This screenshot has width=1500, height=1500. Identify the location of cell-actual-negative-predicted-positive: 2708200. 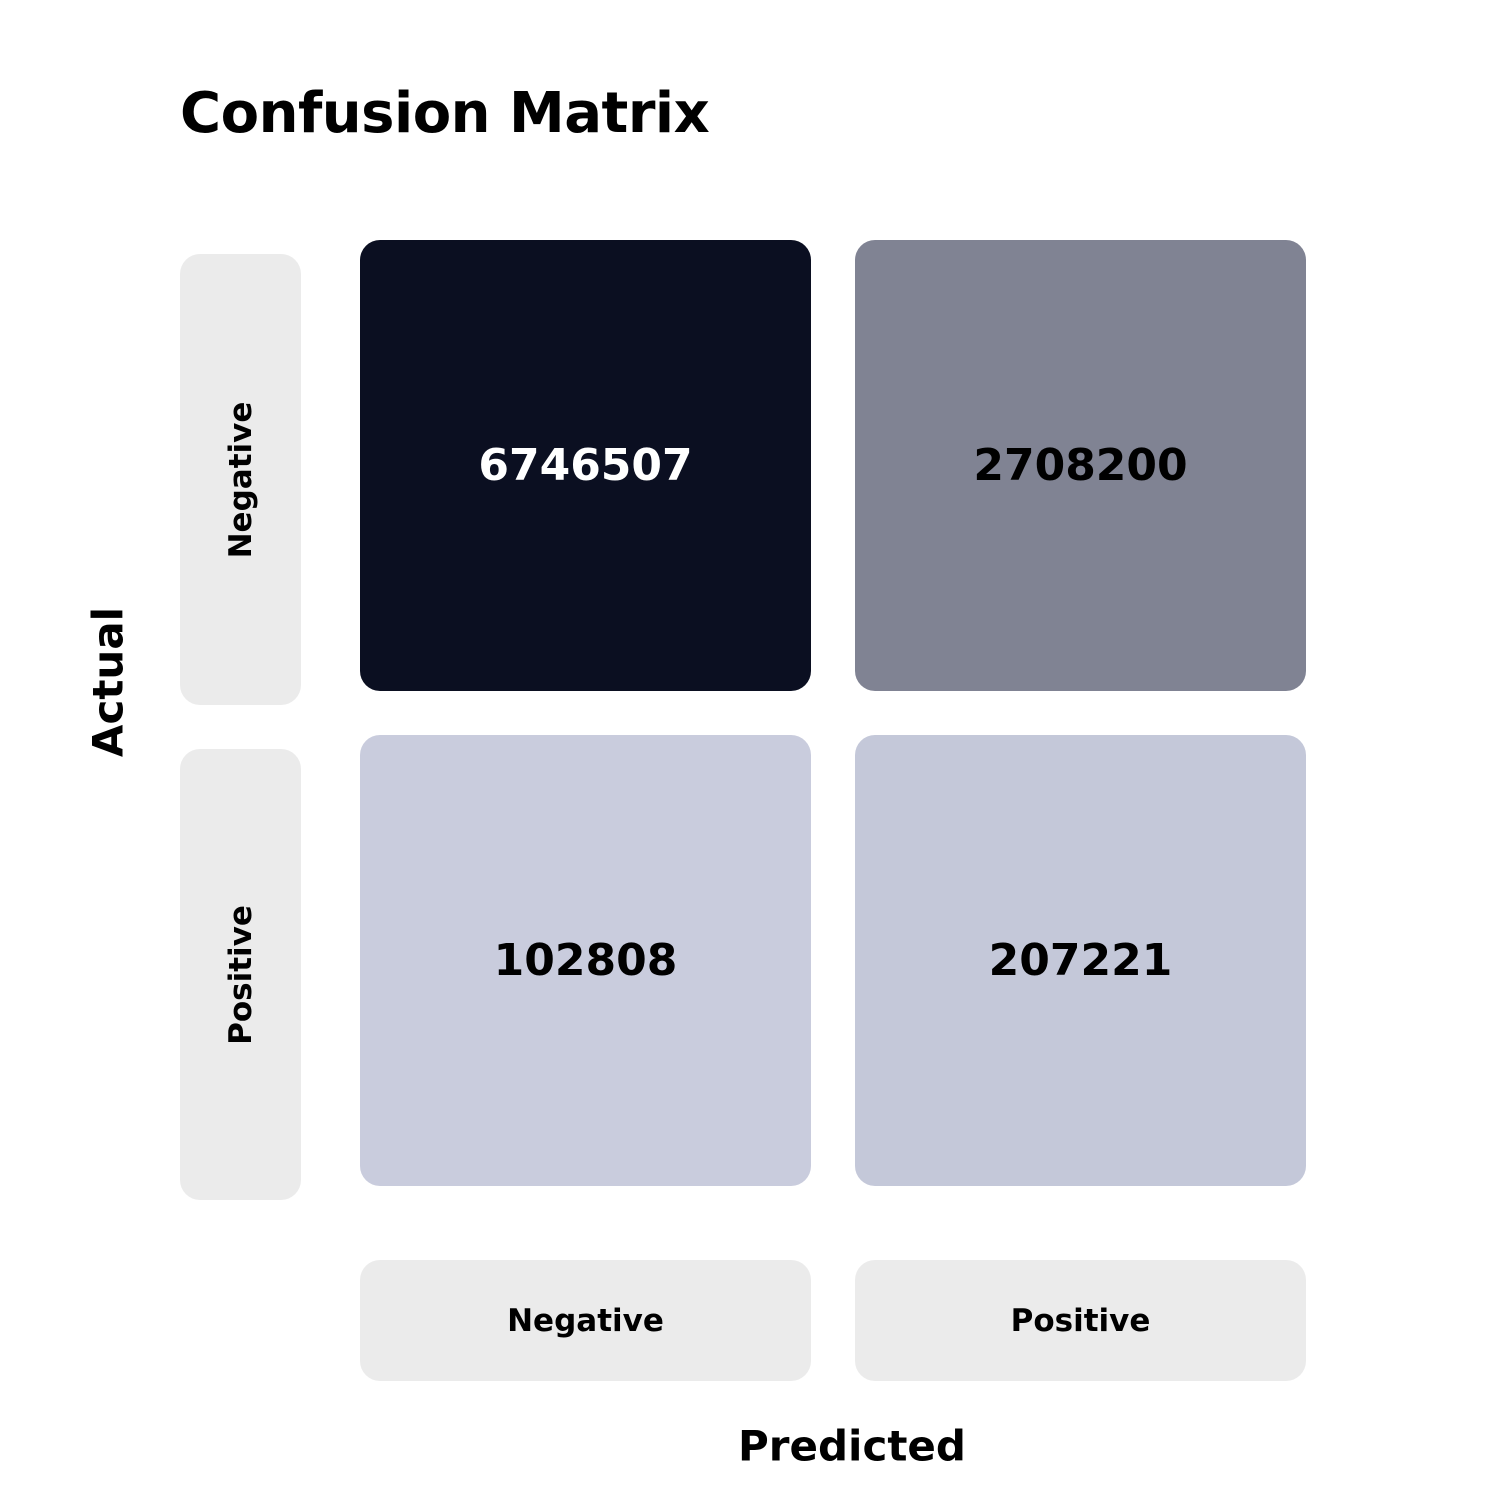
(1080, 465).